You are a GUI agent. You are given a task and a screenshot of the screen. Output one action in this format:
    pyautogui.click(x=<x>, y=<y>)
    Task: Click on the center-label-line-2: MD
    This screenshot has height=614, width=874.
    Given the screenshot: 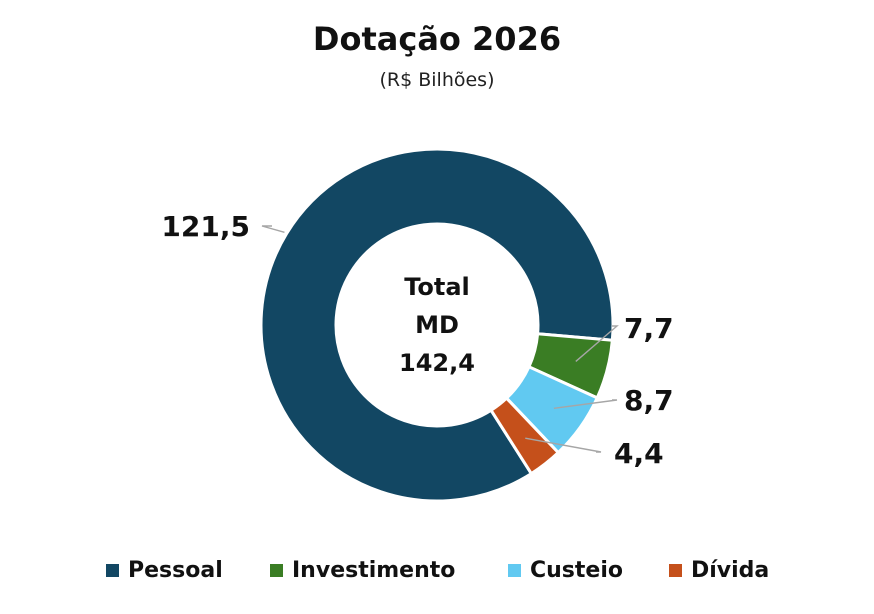 What is the action you would take?
    pyautogui.click(x=437, y=325)
    